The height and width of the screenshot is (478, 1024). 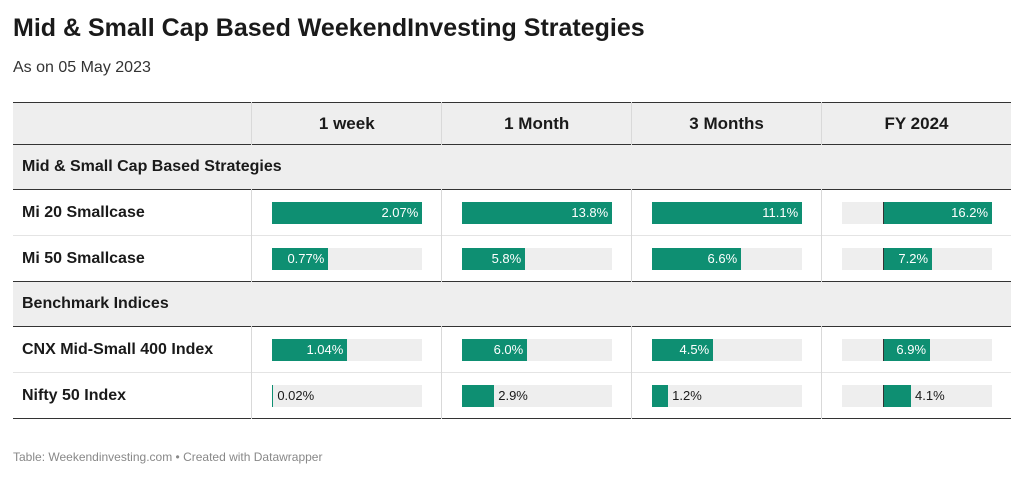 What do you see at coordinates (508, 349) in the screenshot?
I see `bar-value-label: 6.0%` at bounding box center [508, 349].